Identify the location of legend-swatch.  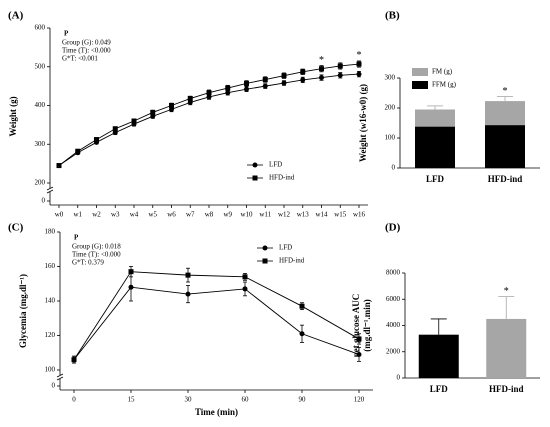
(420, 85).